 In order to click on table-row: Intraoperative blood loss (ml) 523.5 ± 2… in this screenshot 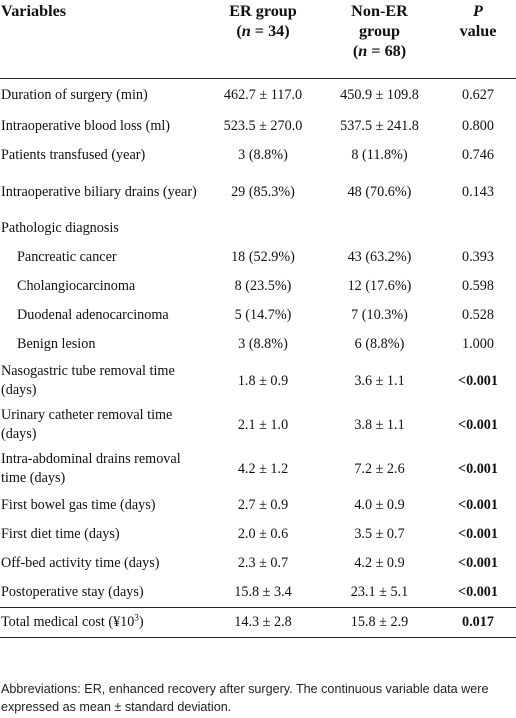, I will do `click(258, 126)`.